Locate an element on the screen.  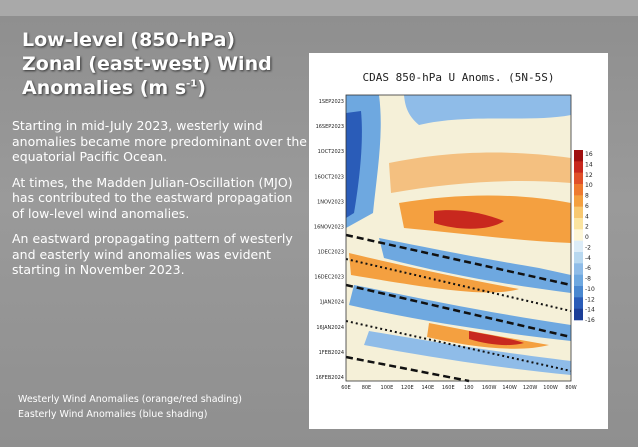
y-tick-label: 16OCT2023 is located at coordinates (329, 177).